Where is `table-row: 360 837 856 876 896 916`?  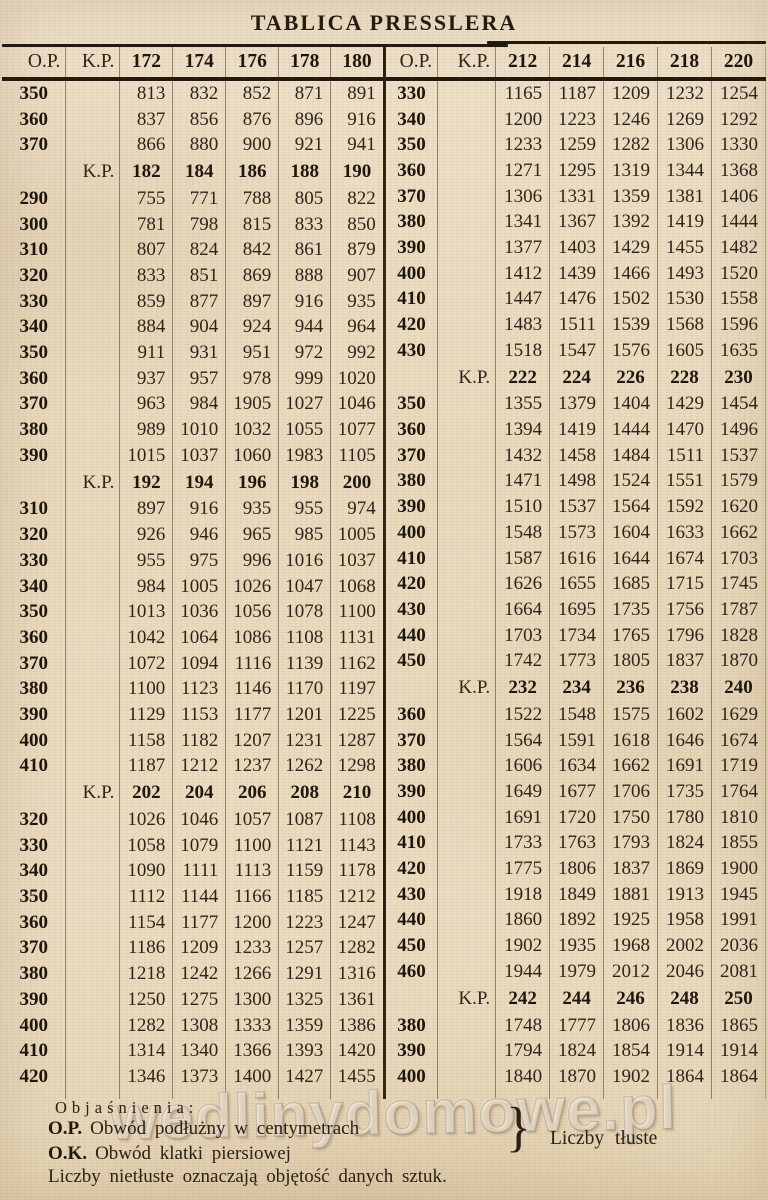 table-row: 360 837 856 876 896 916 is located at coordinates (192, 119).